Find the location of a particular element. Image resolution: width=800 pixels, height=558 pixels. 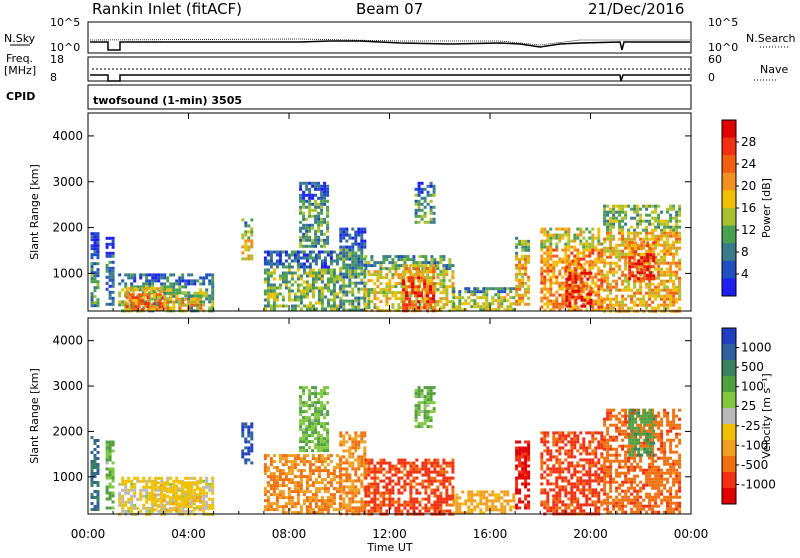

freq-trace-lower is located at coordinates (390, 78).